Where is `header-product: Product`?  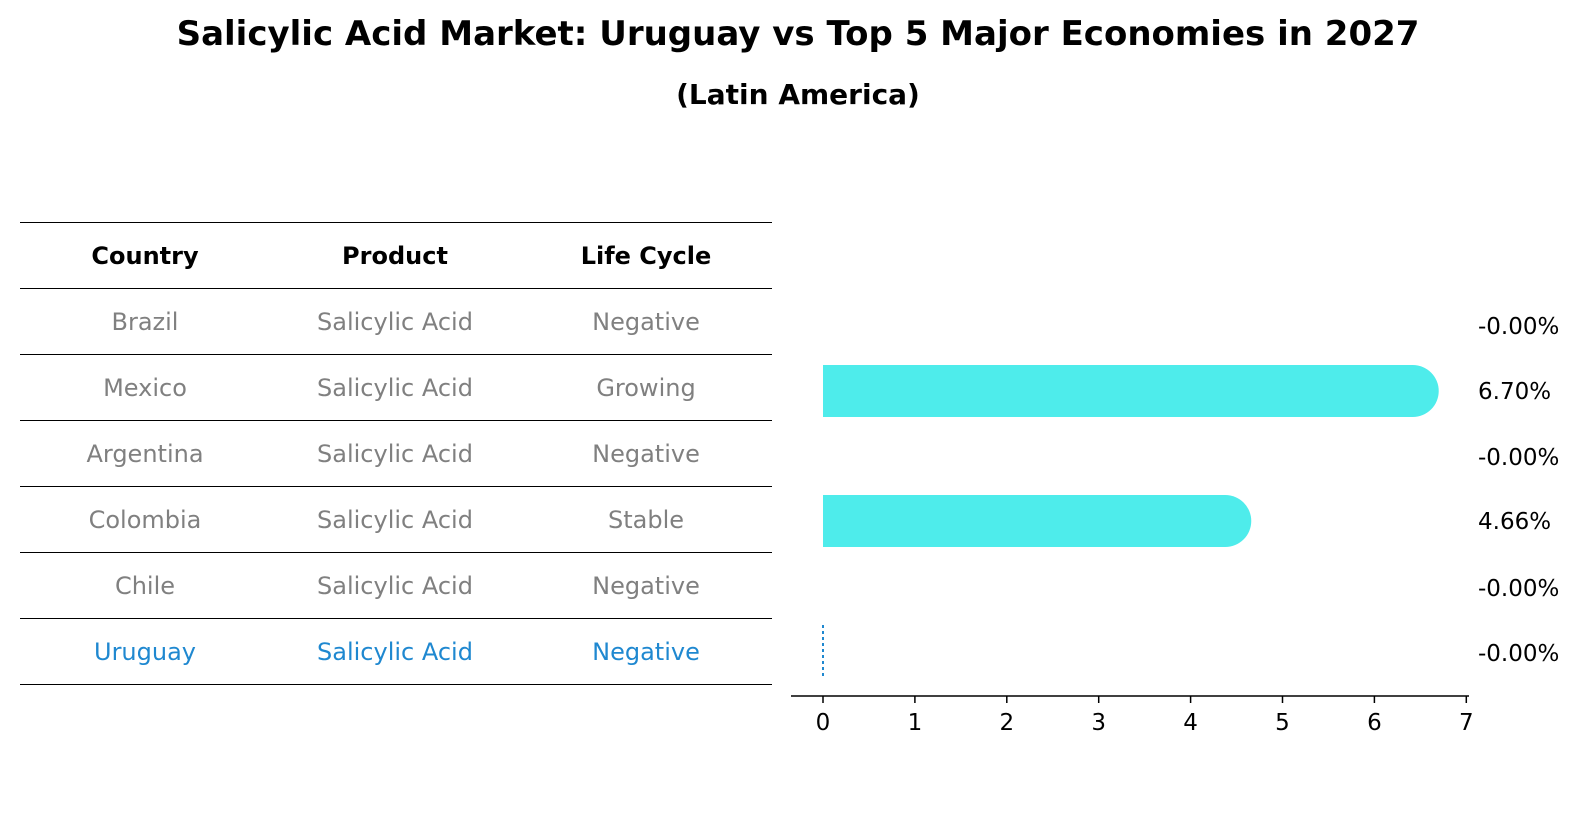 header-product: Product is located at coordinates (395, 255).